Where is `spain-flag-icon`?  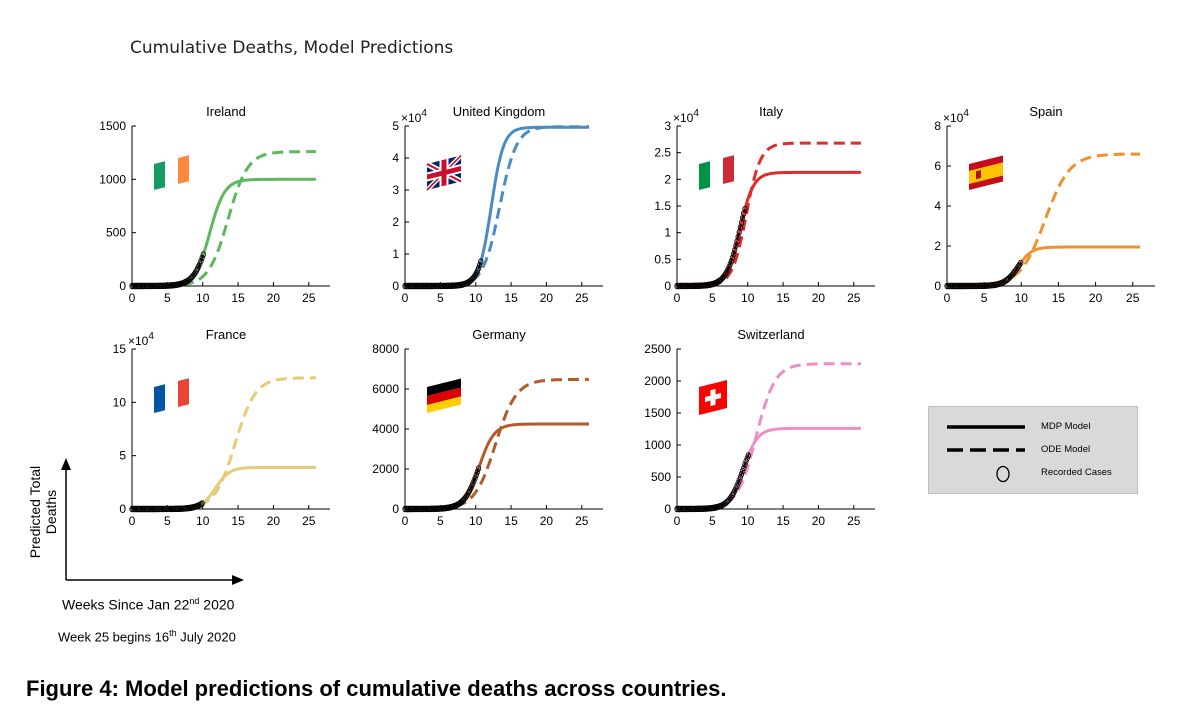
spain-flag-icon is located at coordinates (986, 172).